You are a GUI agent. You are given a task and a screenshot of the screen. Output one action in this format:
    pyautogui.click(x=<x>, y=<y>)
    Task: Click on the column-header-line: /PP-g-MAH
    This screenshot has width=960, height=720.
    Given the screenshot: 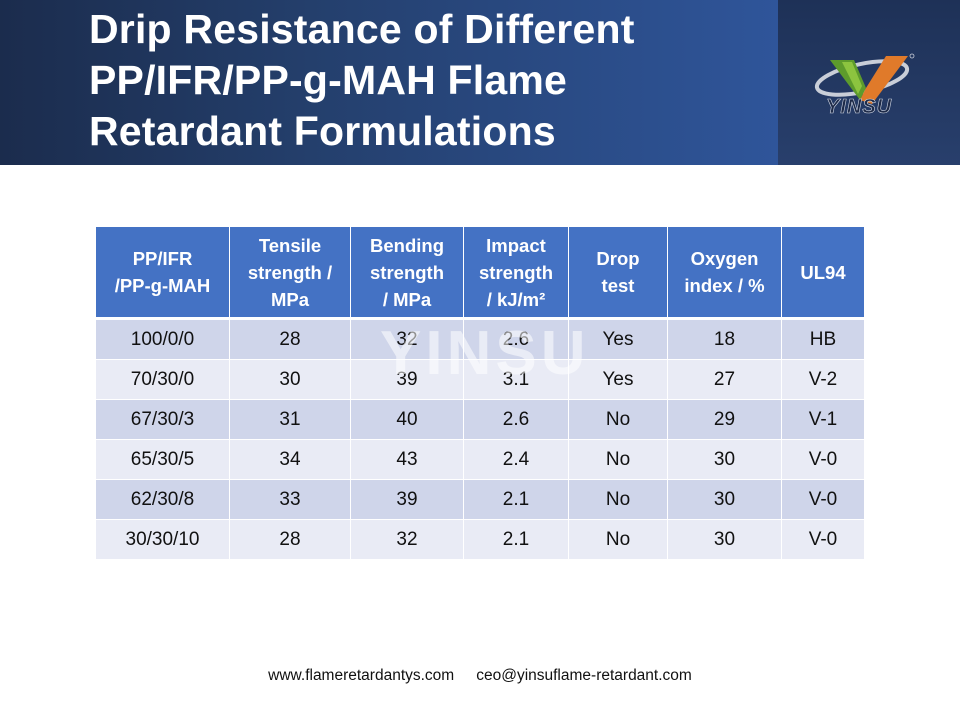 What is the action you would take?
    pyautogui.click(x=162, y=285)
    